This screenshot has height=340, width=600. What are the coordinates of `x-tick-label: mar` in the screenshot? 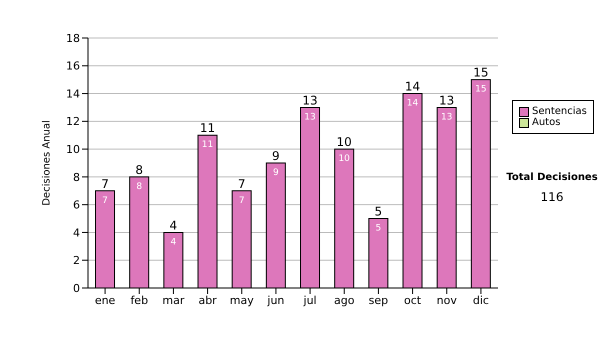 It's located at (173, 300).